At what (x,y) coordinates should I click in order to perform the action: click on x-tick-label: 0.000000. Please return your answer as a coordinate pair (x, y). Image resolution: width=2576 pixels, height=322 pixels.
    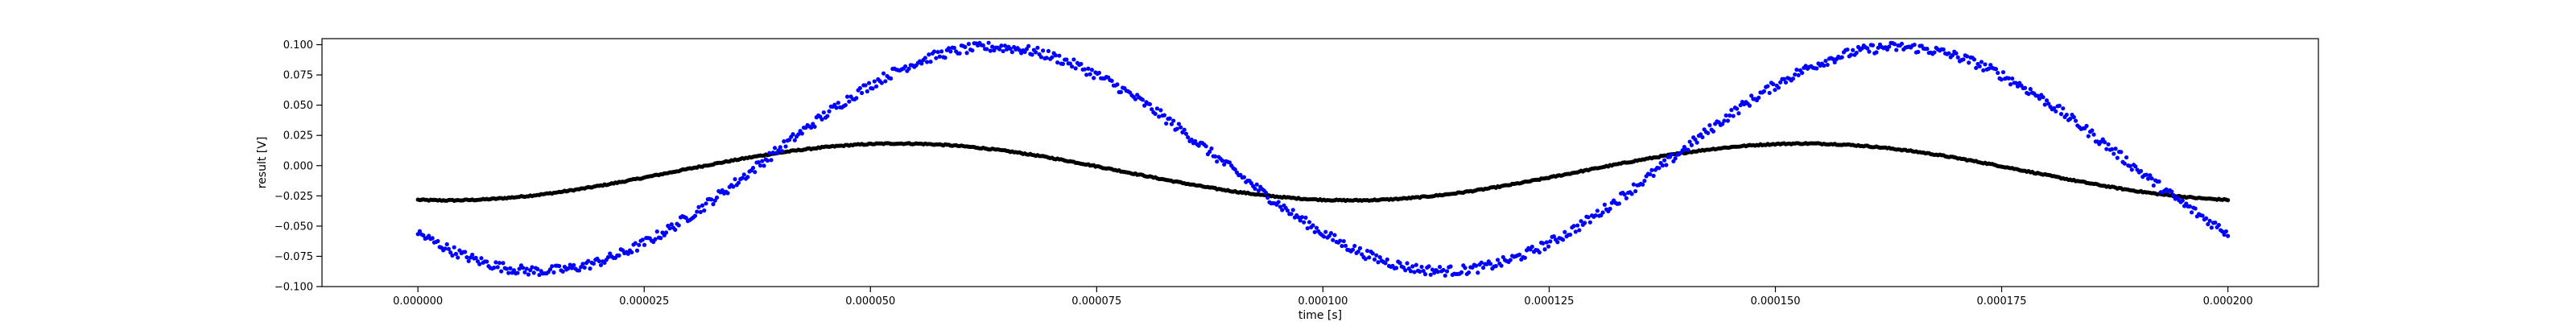
    Looking at the image, I should click on (418, 301).